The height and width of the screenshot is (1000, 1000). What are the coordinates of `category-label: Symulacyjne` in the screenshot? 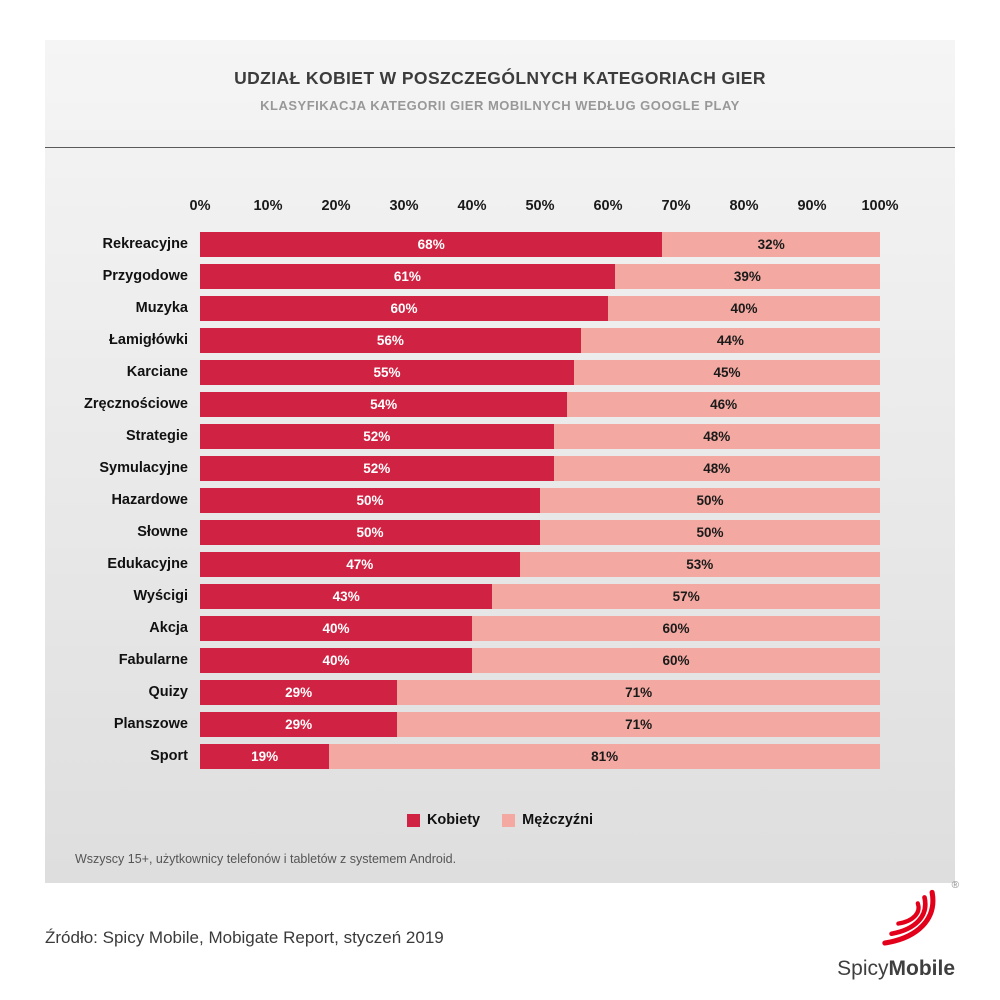 It's located at (143, 468).